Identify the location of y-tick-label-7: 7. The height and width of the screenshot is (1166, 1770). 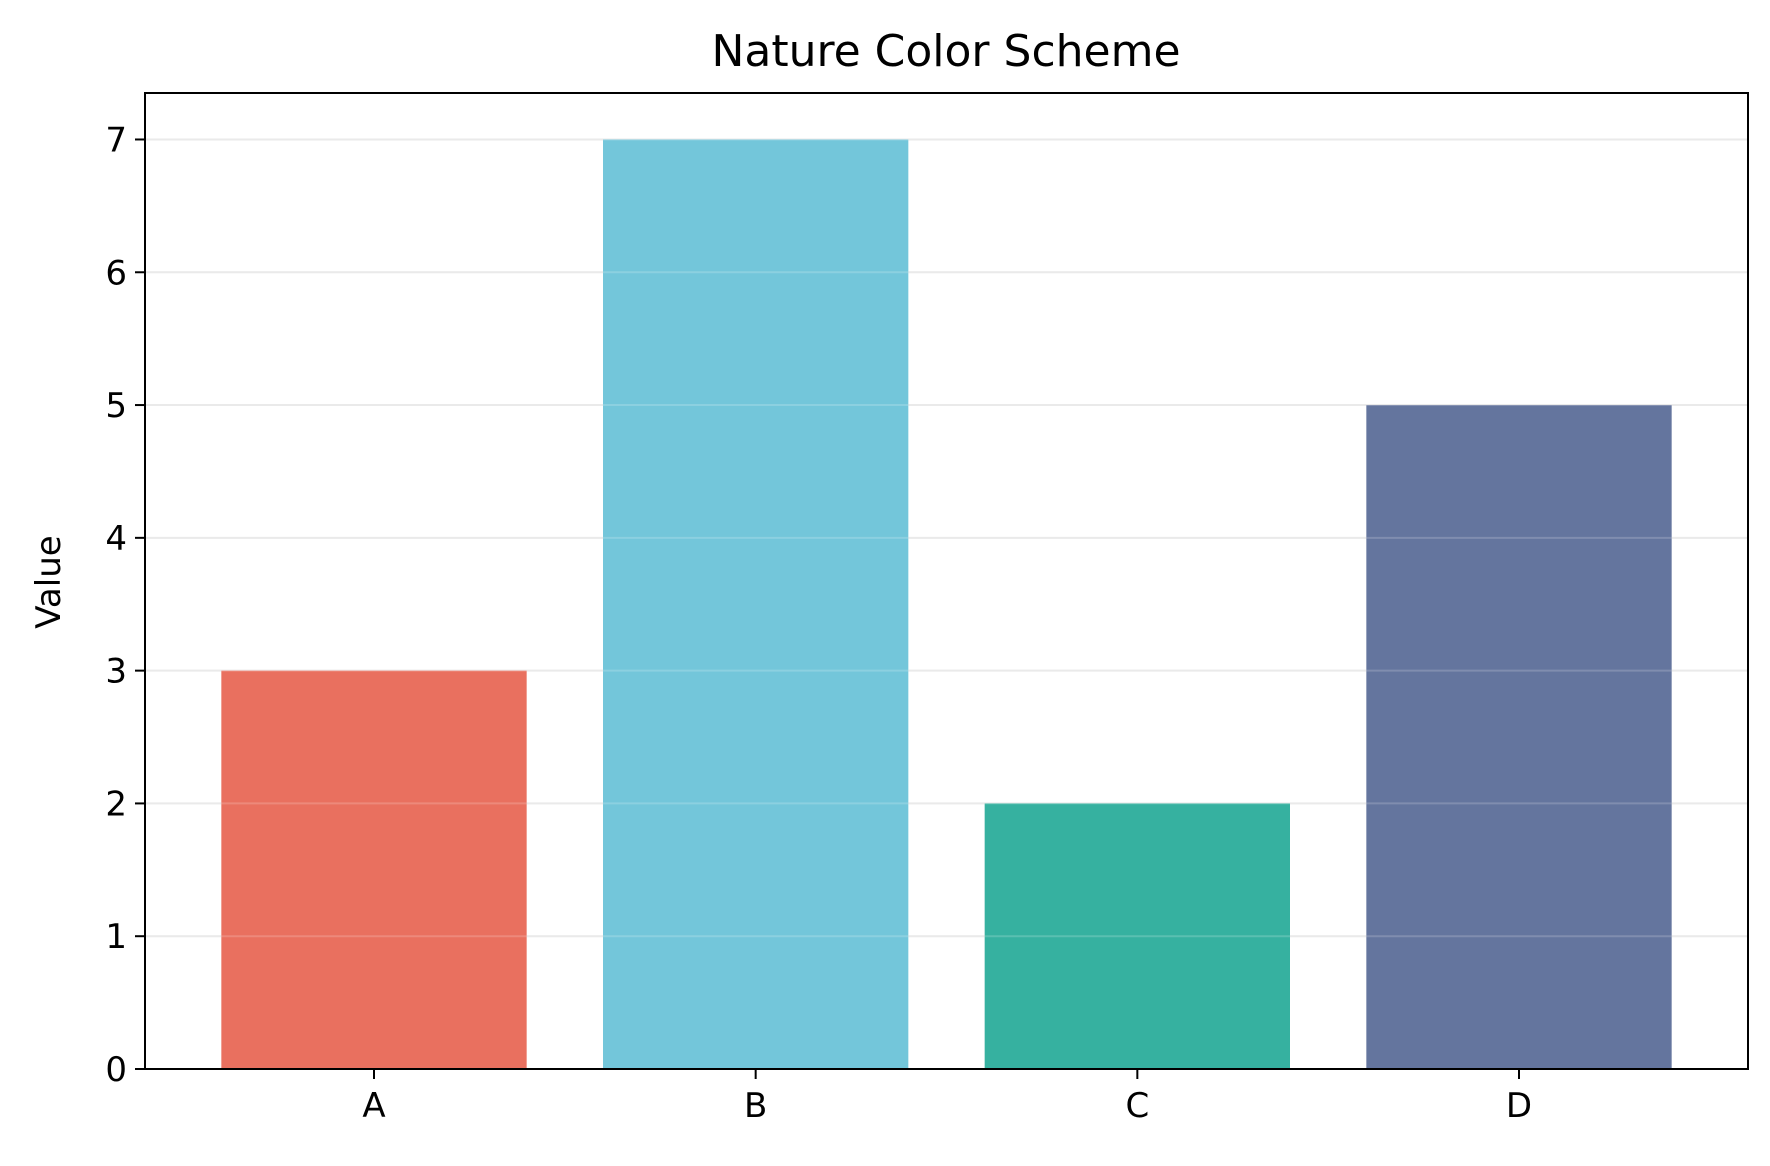
(116, 140).